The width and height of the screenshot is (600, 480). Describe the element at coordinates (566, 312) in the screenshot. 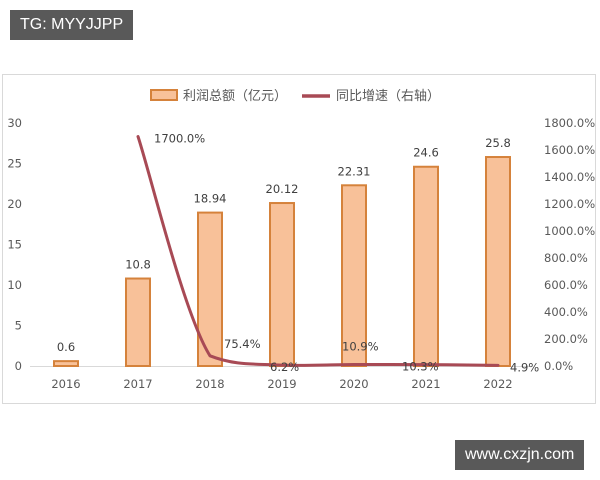

I see `right-axis-tick-label: 400.0%` at that location.